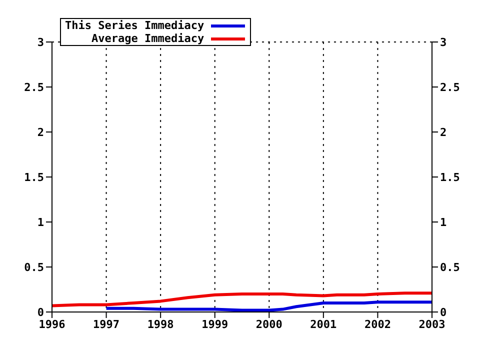  Describe the element at coordinates (160, 324) in the screenshot. I see `x-tick-label: 1998` at that location.